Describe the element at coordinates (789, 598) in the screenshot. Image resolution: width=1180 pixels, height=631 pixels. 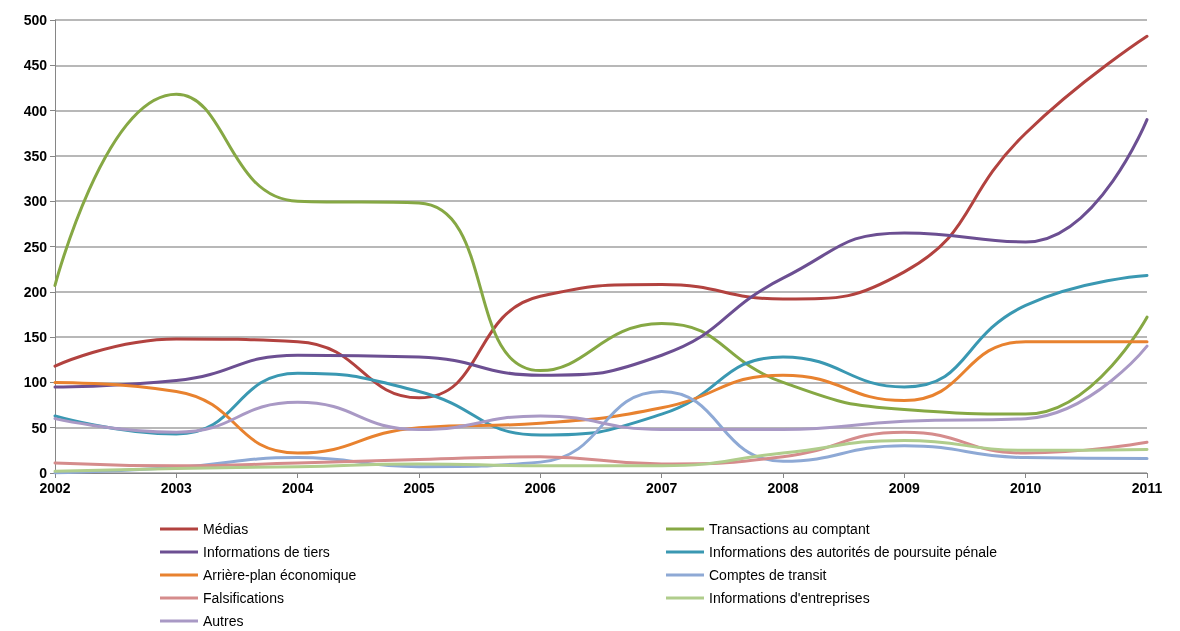
I see `legend-label: Informations d'entreprises` at that location.